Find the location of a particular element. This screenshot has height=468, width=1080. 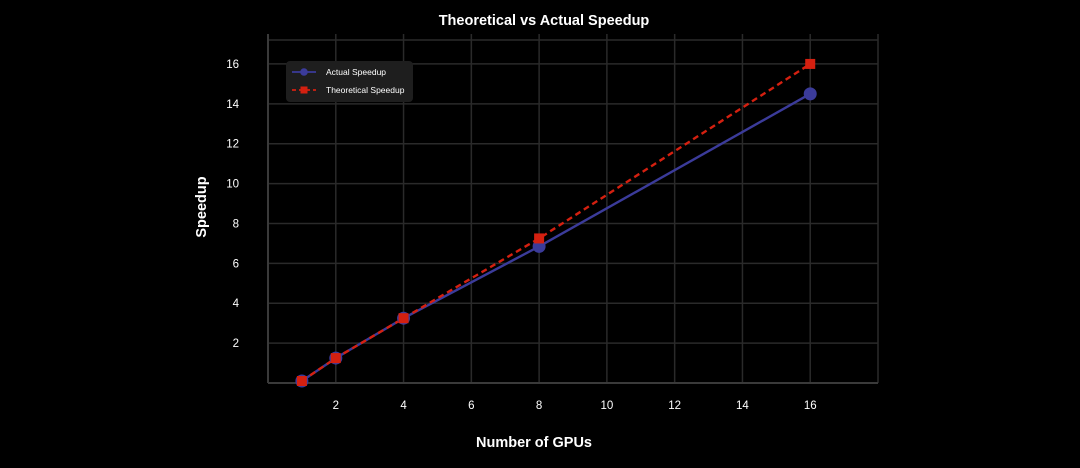

data-point-actual is located at coordinates (810, 94).